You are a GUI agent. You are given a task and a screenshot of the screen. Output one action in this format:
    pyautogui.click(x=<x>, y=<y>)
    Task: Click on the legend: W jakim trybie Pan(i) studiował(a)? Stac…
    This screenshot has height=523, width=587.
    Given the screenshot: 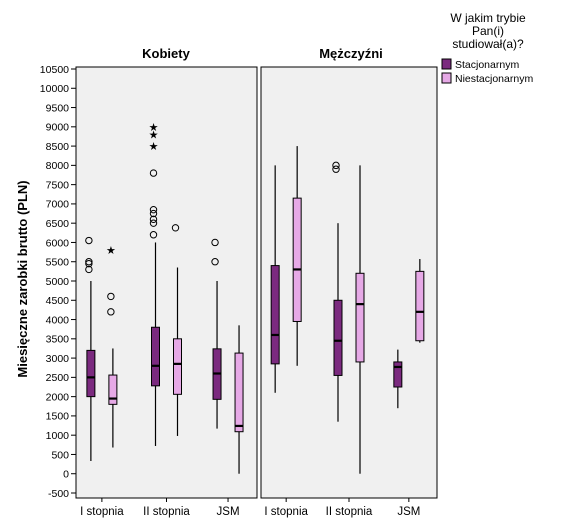 What is the action you would take?
    pyautogui.click(x=487, y=48)
    